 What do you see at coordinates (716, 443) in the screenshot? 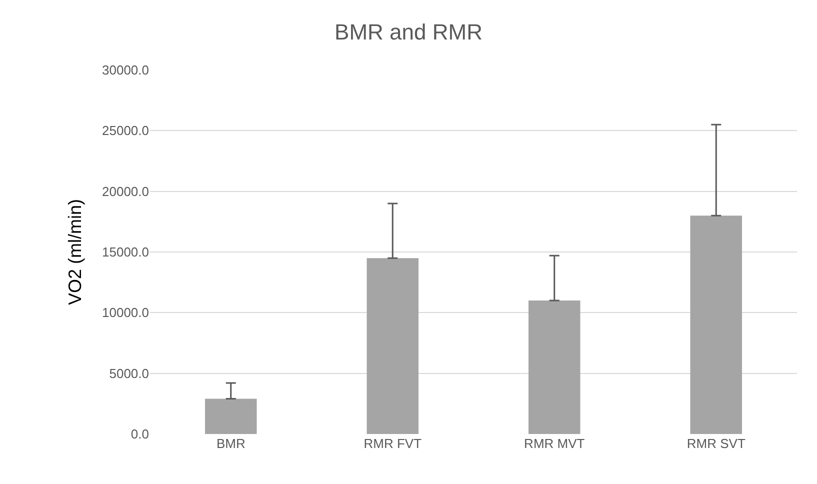
I see `x-tick-label: RMR SVT` at bounding box center [716, 443].